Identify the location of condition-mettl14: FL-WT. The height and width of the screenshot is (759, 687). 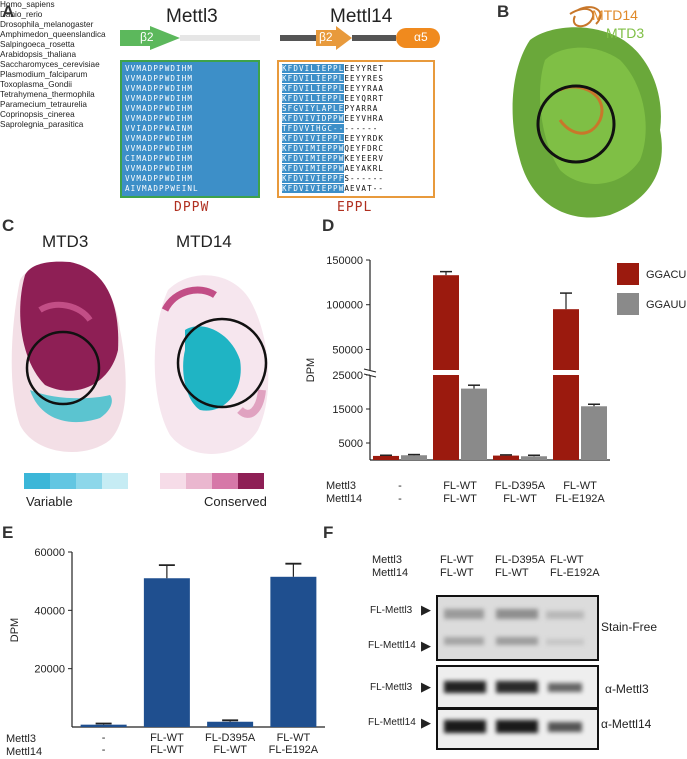
(167, 750).